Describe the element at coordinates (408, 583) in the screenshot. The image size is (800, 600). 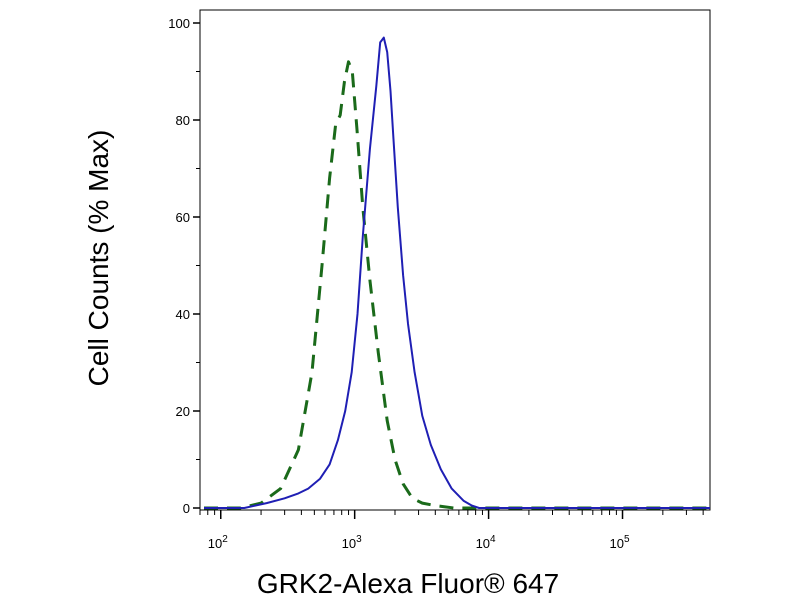
I see `x-axis-label: GRK2-Alexa Fluor® 647` at that location.